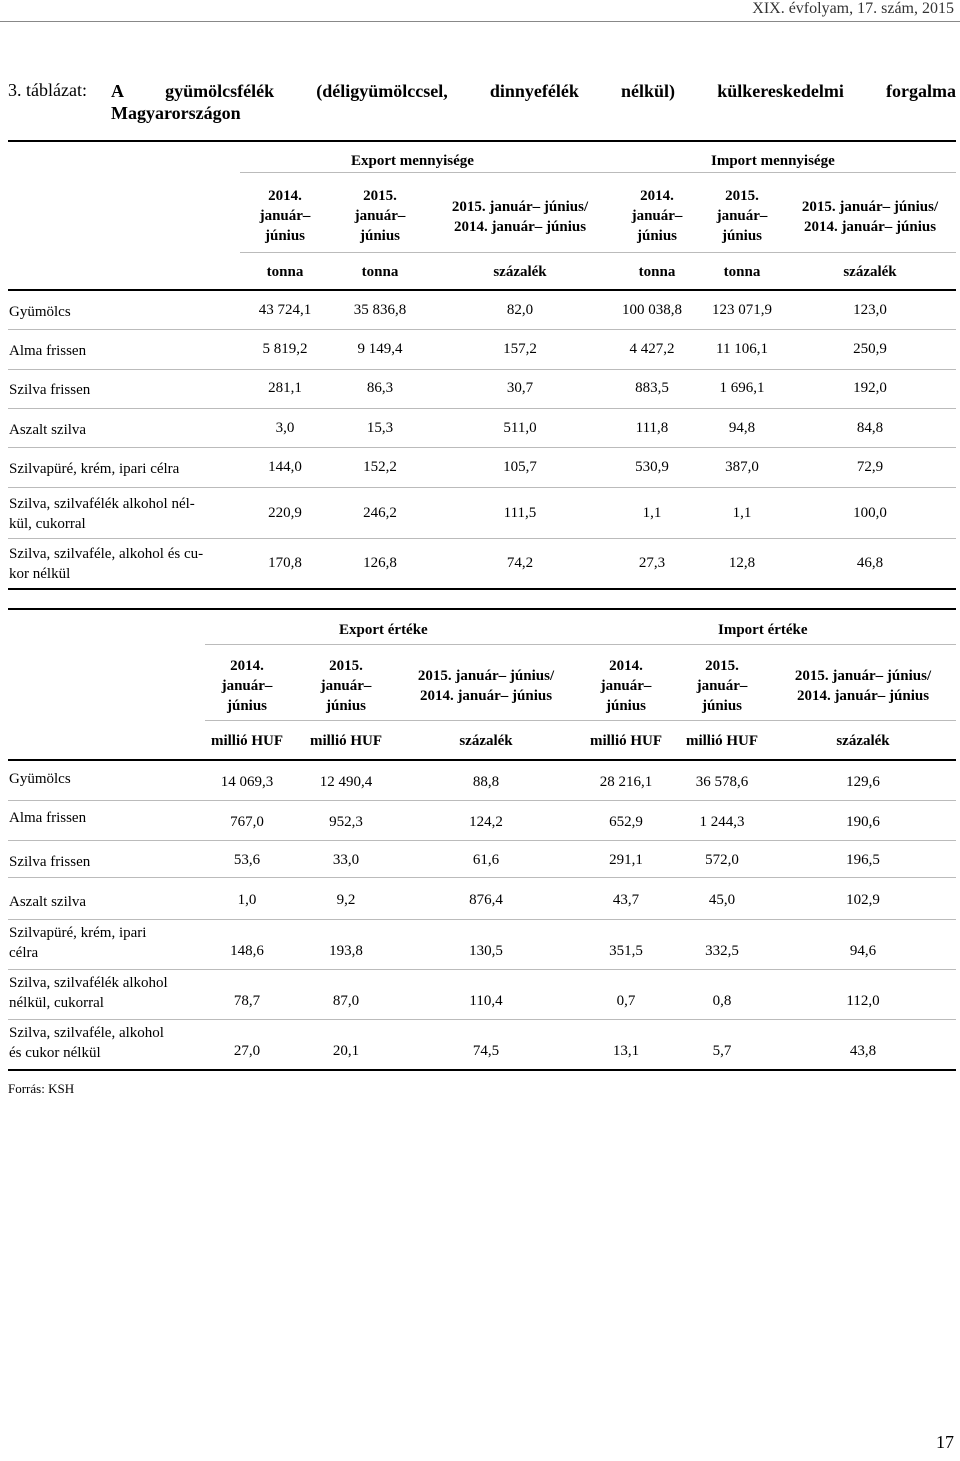 This screenshot has height=1461, width=960. Describe the element at coordinates (870, 563) in the screenshot. I see `cell: 46,8` at that location.